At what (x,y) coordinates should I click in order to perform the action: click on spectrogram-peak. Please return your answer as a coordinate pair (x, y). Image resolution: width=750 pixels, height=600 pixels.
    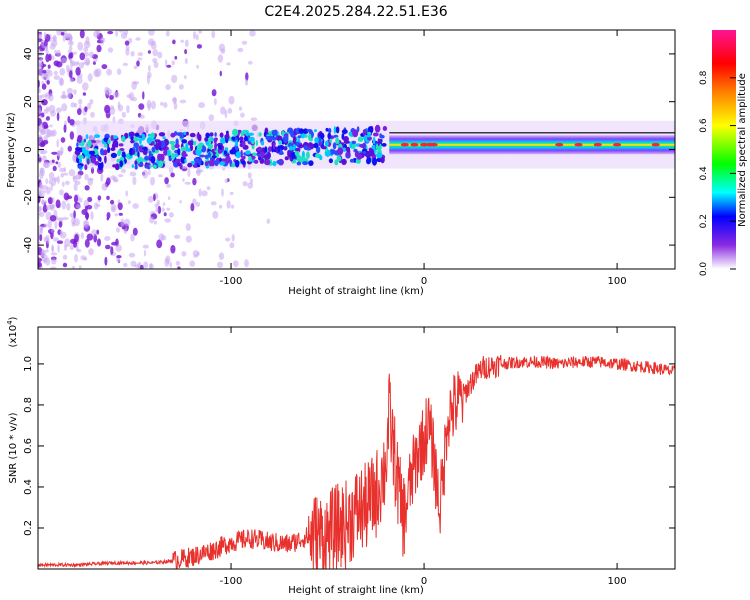
    Looking at the image, I should click on (404, 144).